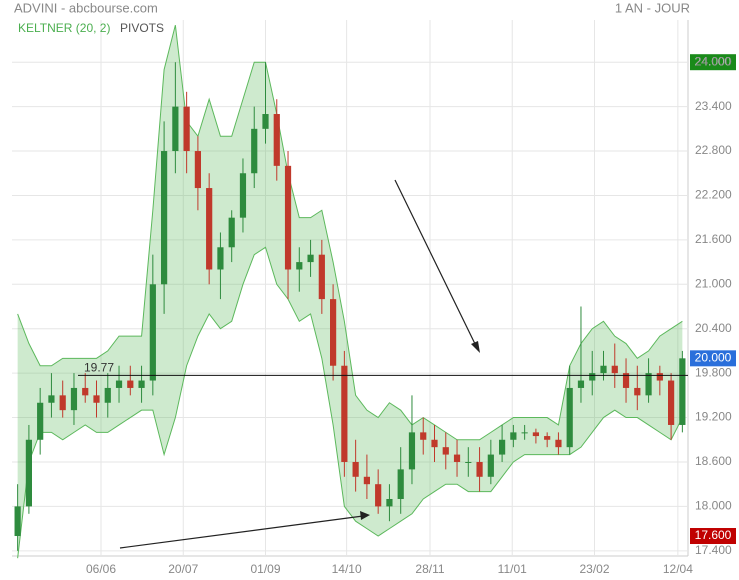 The width and height of the screenshot is (739, 580). I want to click on x-tick-label: 14/10, so click(347, 569).